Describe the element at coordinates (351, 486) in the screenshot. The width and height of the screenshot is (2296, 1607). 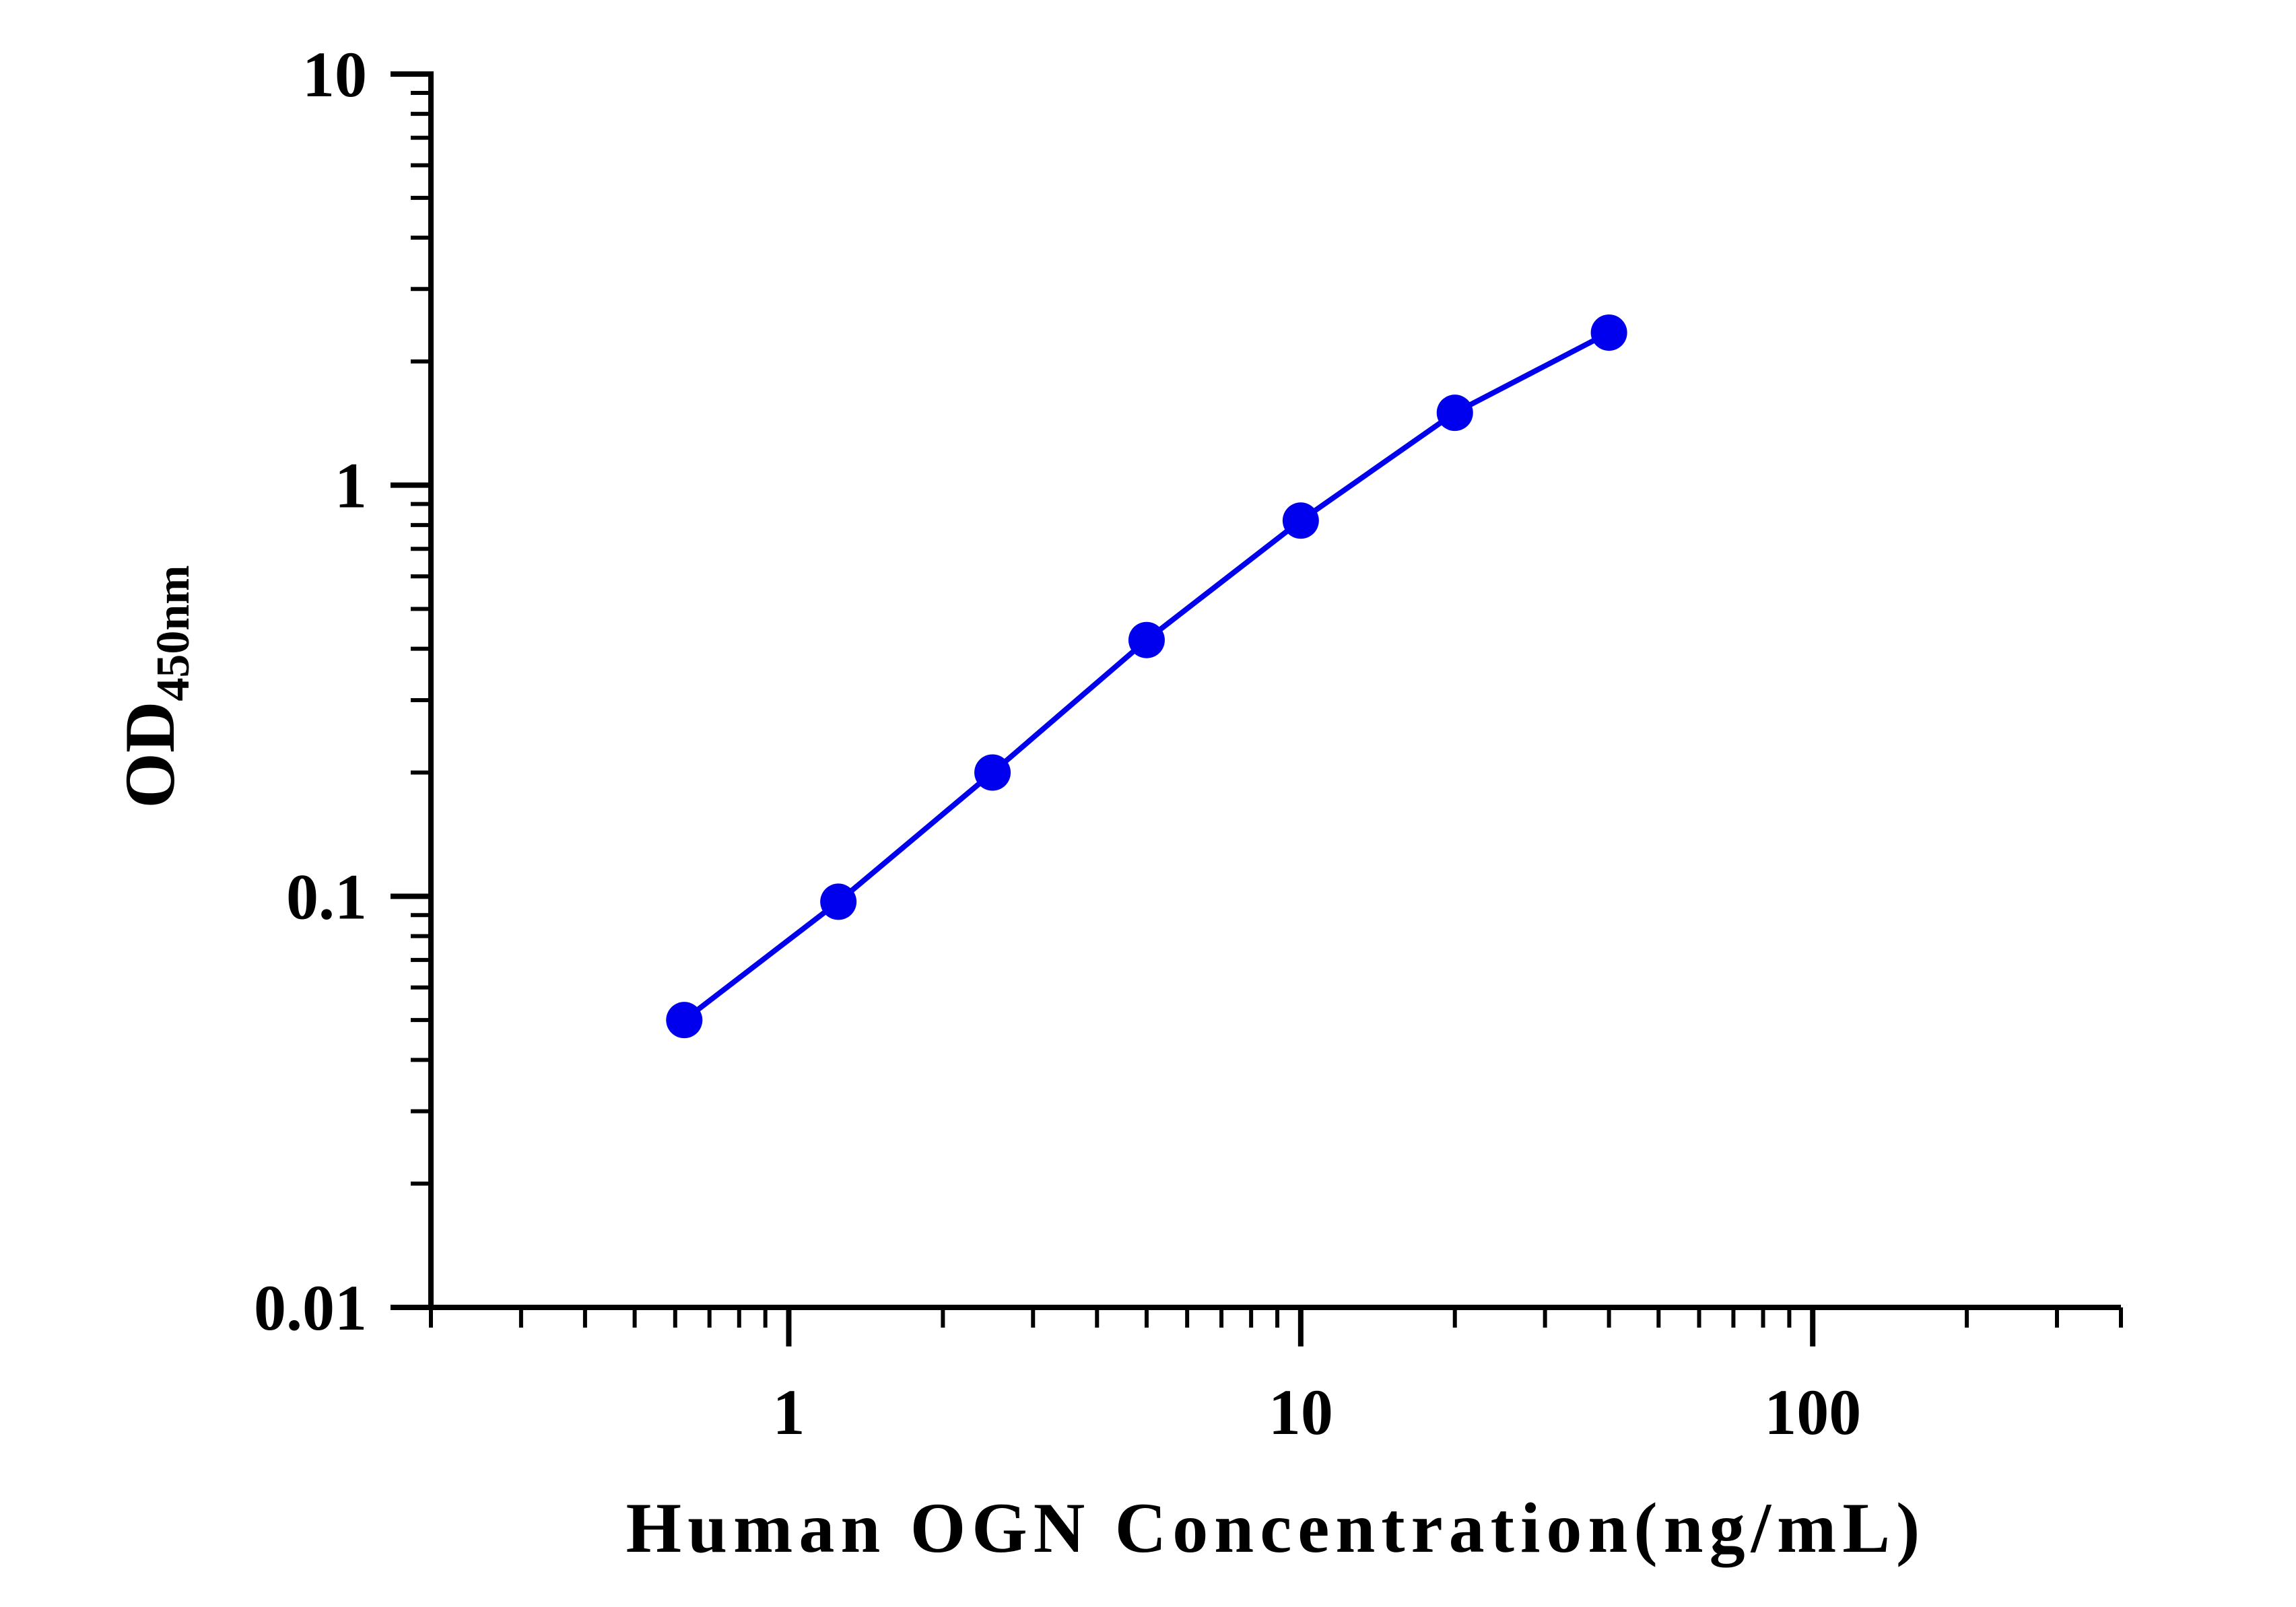
I see `y-tick-label: 1` at that location.